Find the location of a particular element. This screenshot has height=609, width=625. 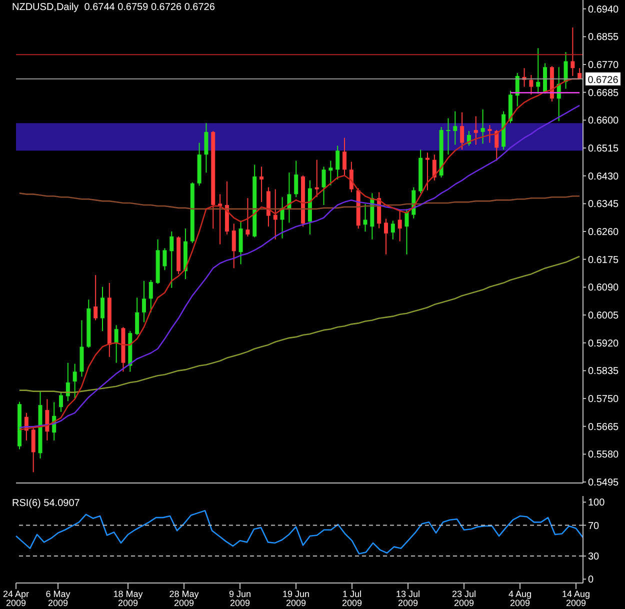

y-tick-label: 0.6685 is located at coordinates (604, 93).